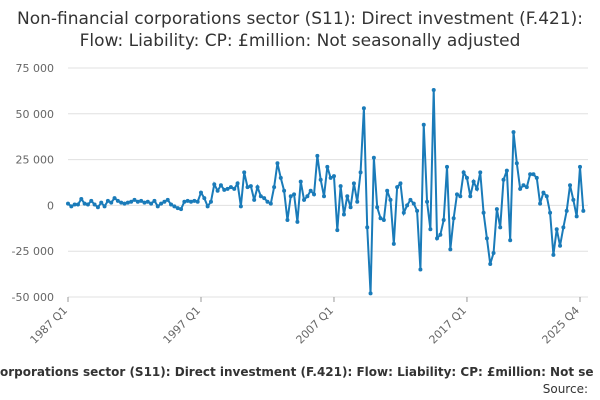 The image size is (600, 400). What do you see at coordinates (50, 205) in the screenshot?
I see `y-tick-label: 0` at bounding box center [50, 205].